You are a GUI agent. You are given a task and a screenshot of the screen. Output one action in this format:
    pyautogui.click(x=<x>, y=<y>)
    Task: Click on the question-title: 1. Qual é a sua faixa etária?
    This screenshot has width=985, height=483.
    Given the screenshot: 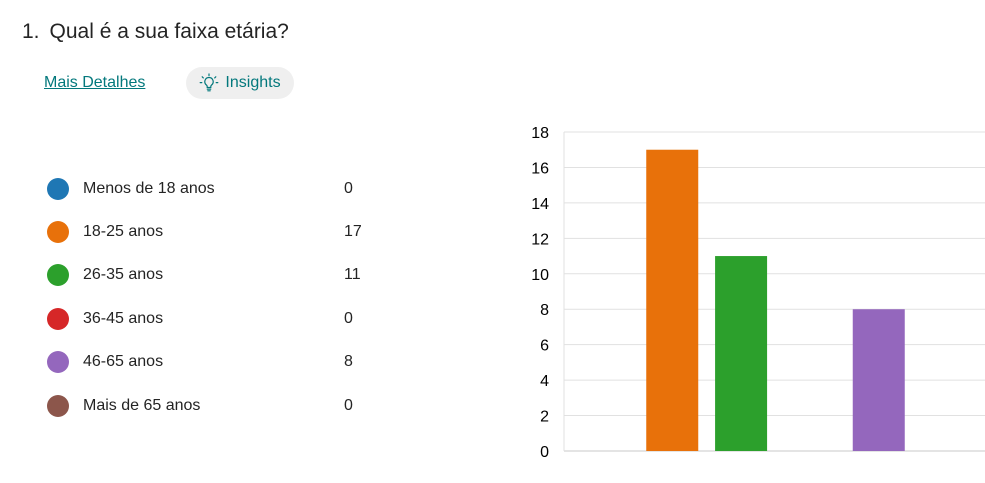 What is the action you would take?
    pyautogui.click(x=155, y=32)
    